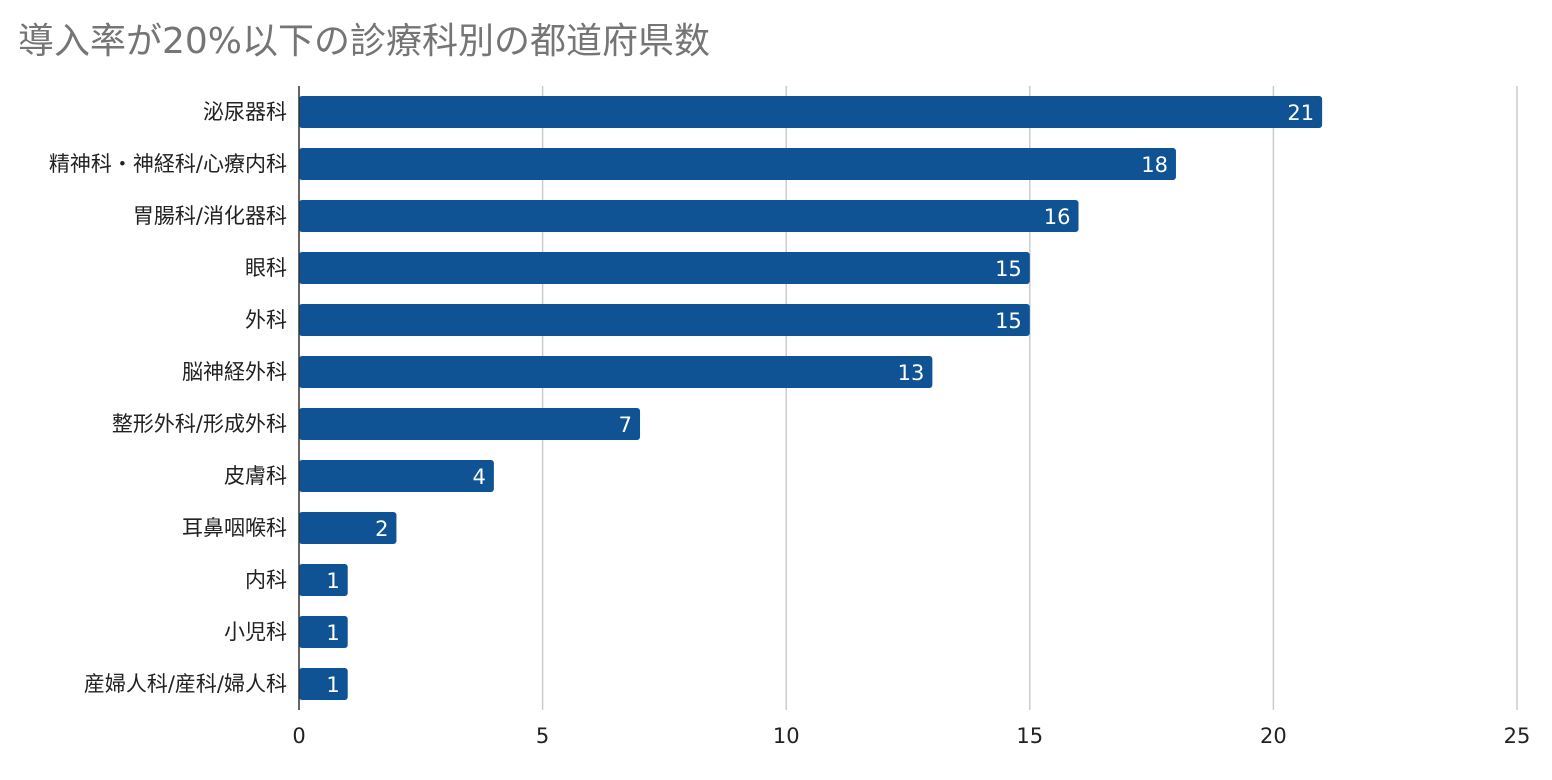 The image size is (1552, 780). Describe the element at coordinates (332, 633) in the screenshot. I see `value-label-10: 1` at that location.